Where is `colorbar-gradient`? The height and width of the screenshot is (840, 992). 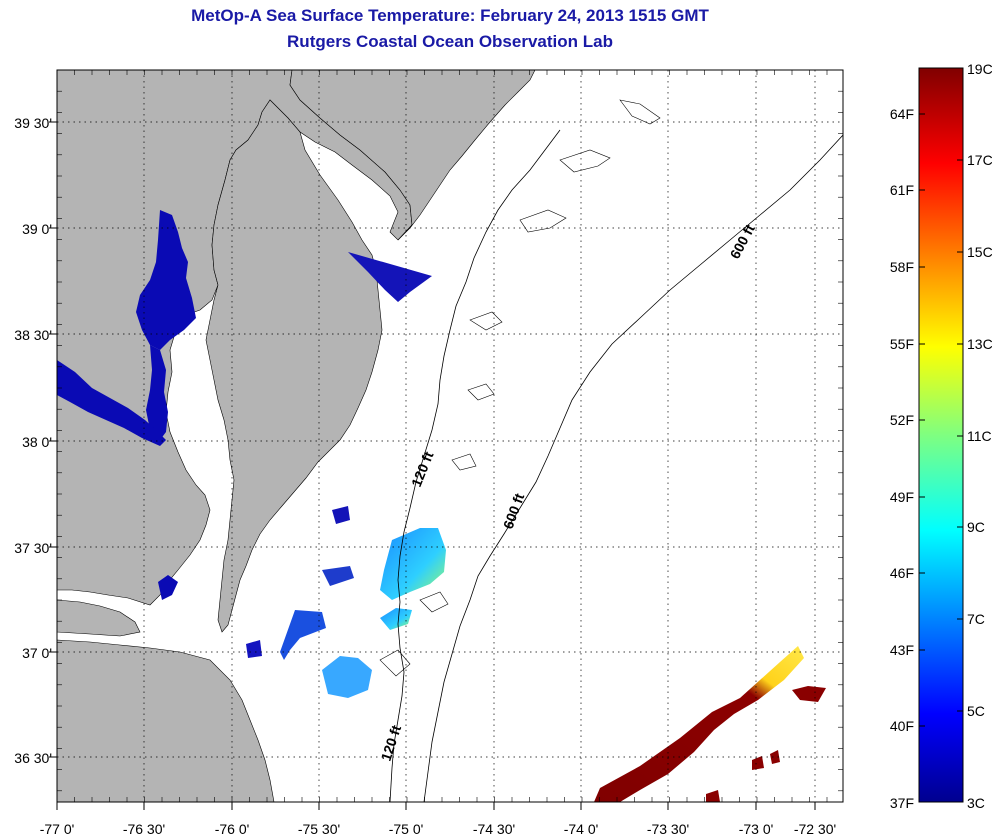
colorbar-gradient is located at coordinates (941, 435).